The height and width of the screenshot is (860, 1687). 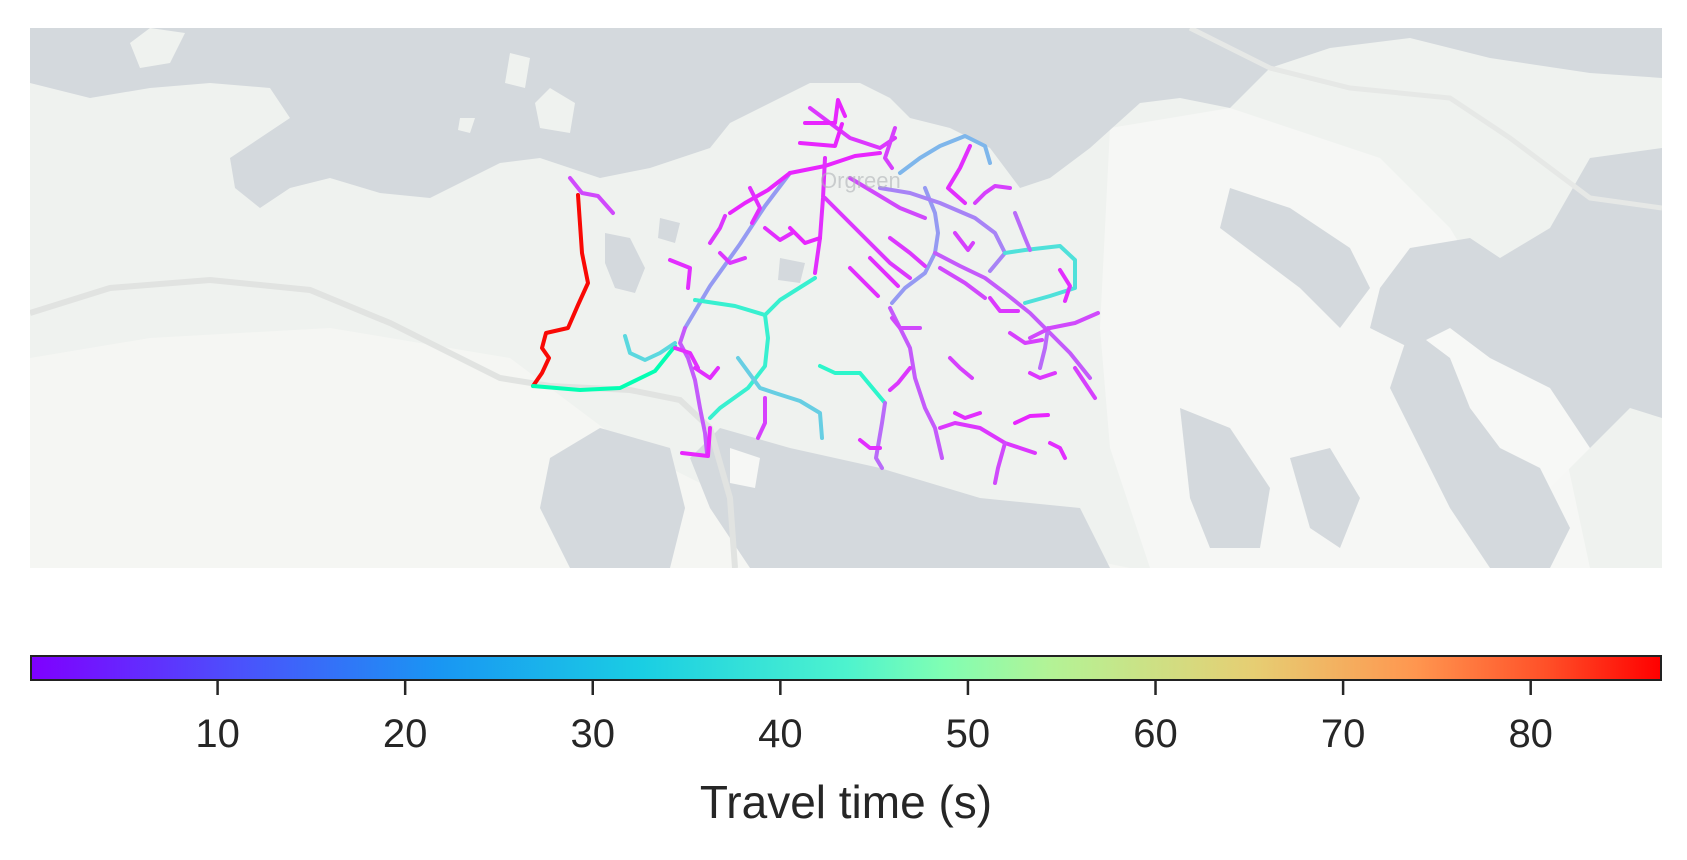 I want to click on colorbar-ticks, so click(x=874, y=688).